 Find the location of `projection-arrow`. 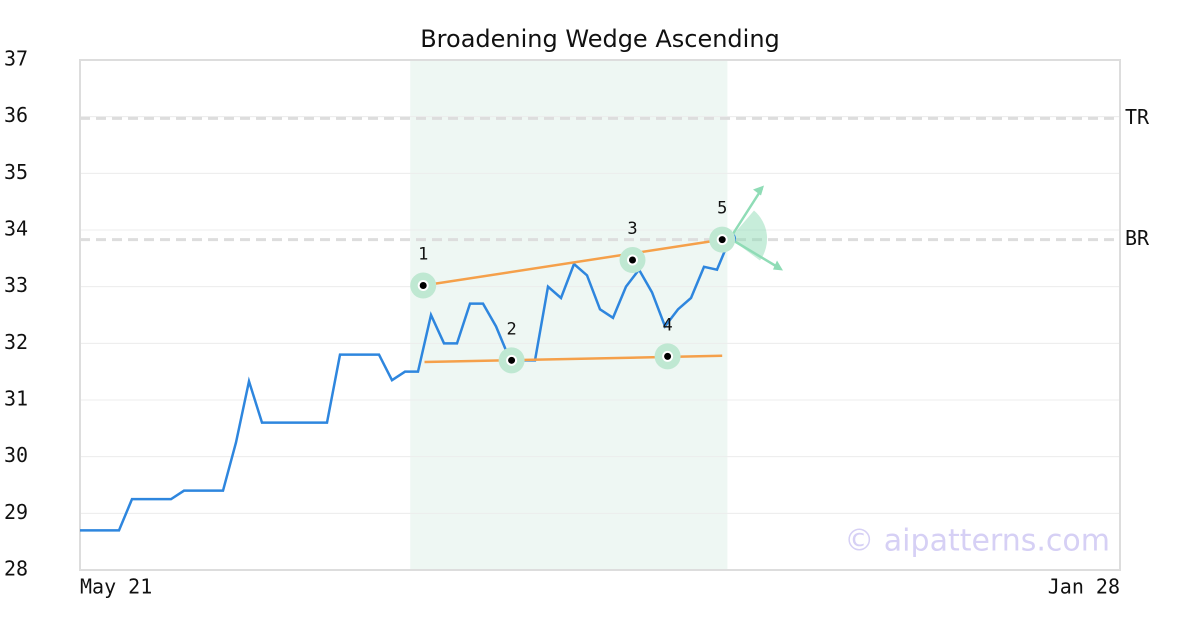

projection-arrow is located at coordinates (754, 228).